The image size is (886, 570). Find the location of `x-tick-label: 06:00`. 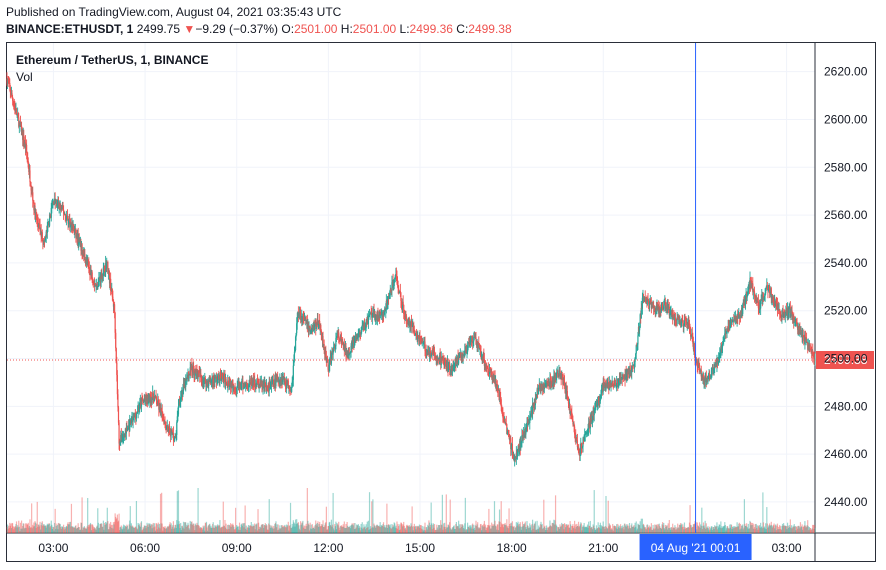

x-tick-label: 06:00 is located at coordinates (145, 548).